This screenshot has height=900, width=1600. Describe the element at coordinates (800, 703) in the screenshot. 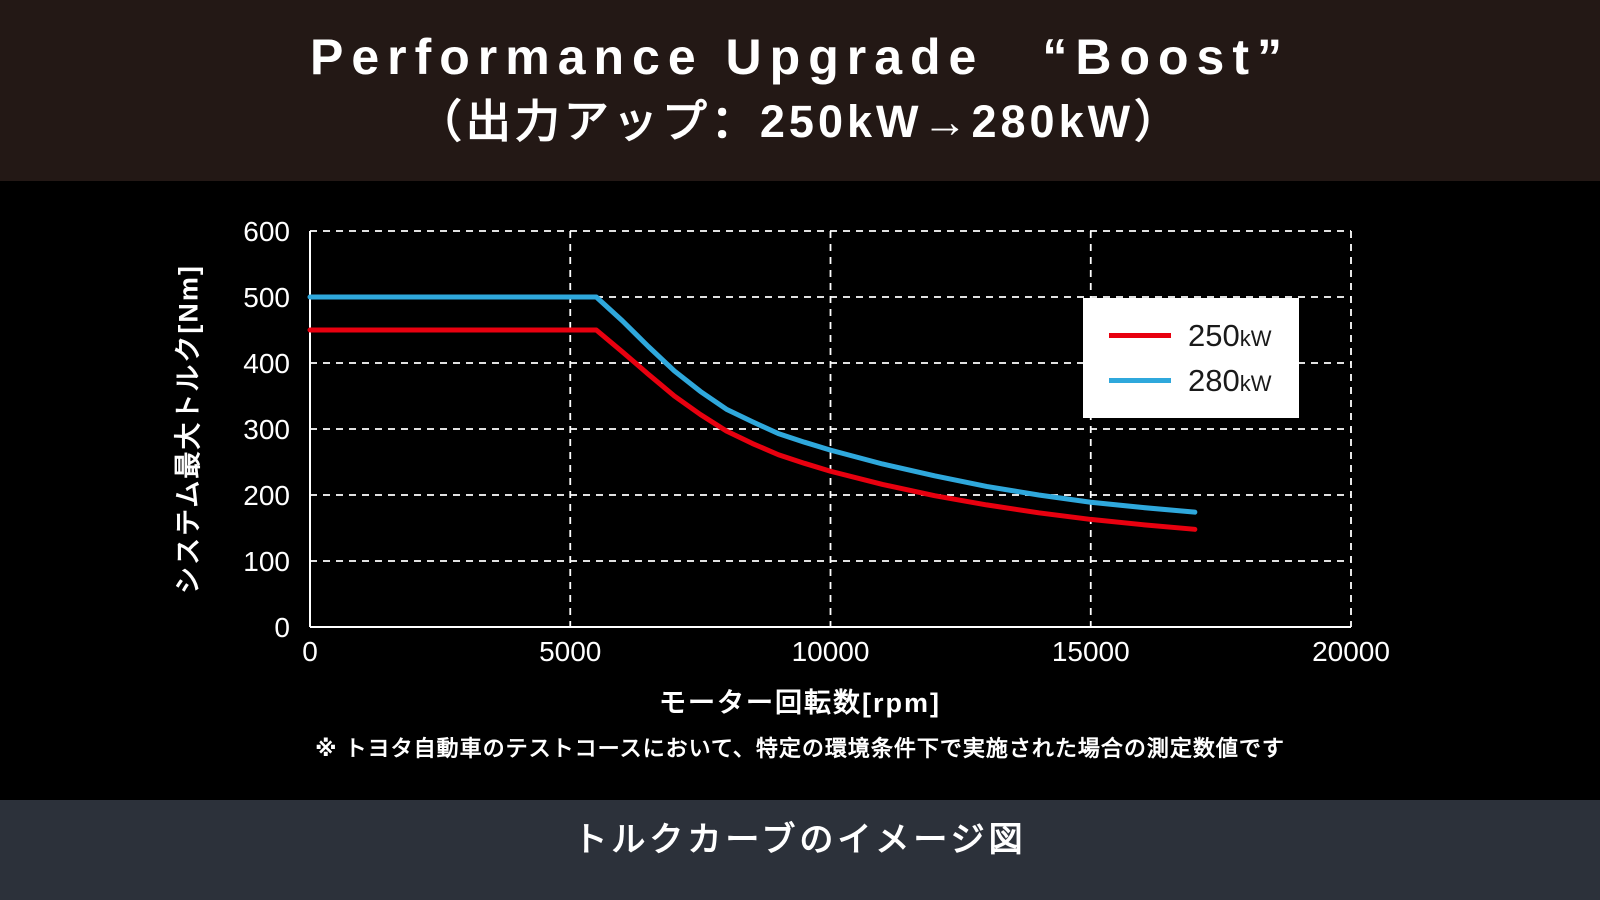

I see `x-axis-label: モーター回転数[rpm]` at that location.